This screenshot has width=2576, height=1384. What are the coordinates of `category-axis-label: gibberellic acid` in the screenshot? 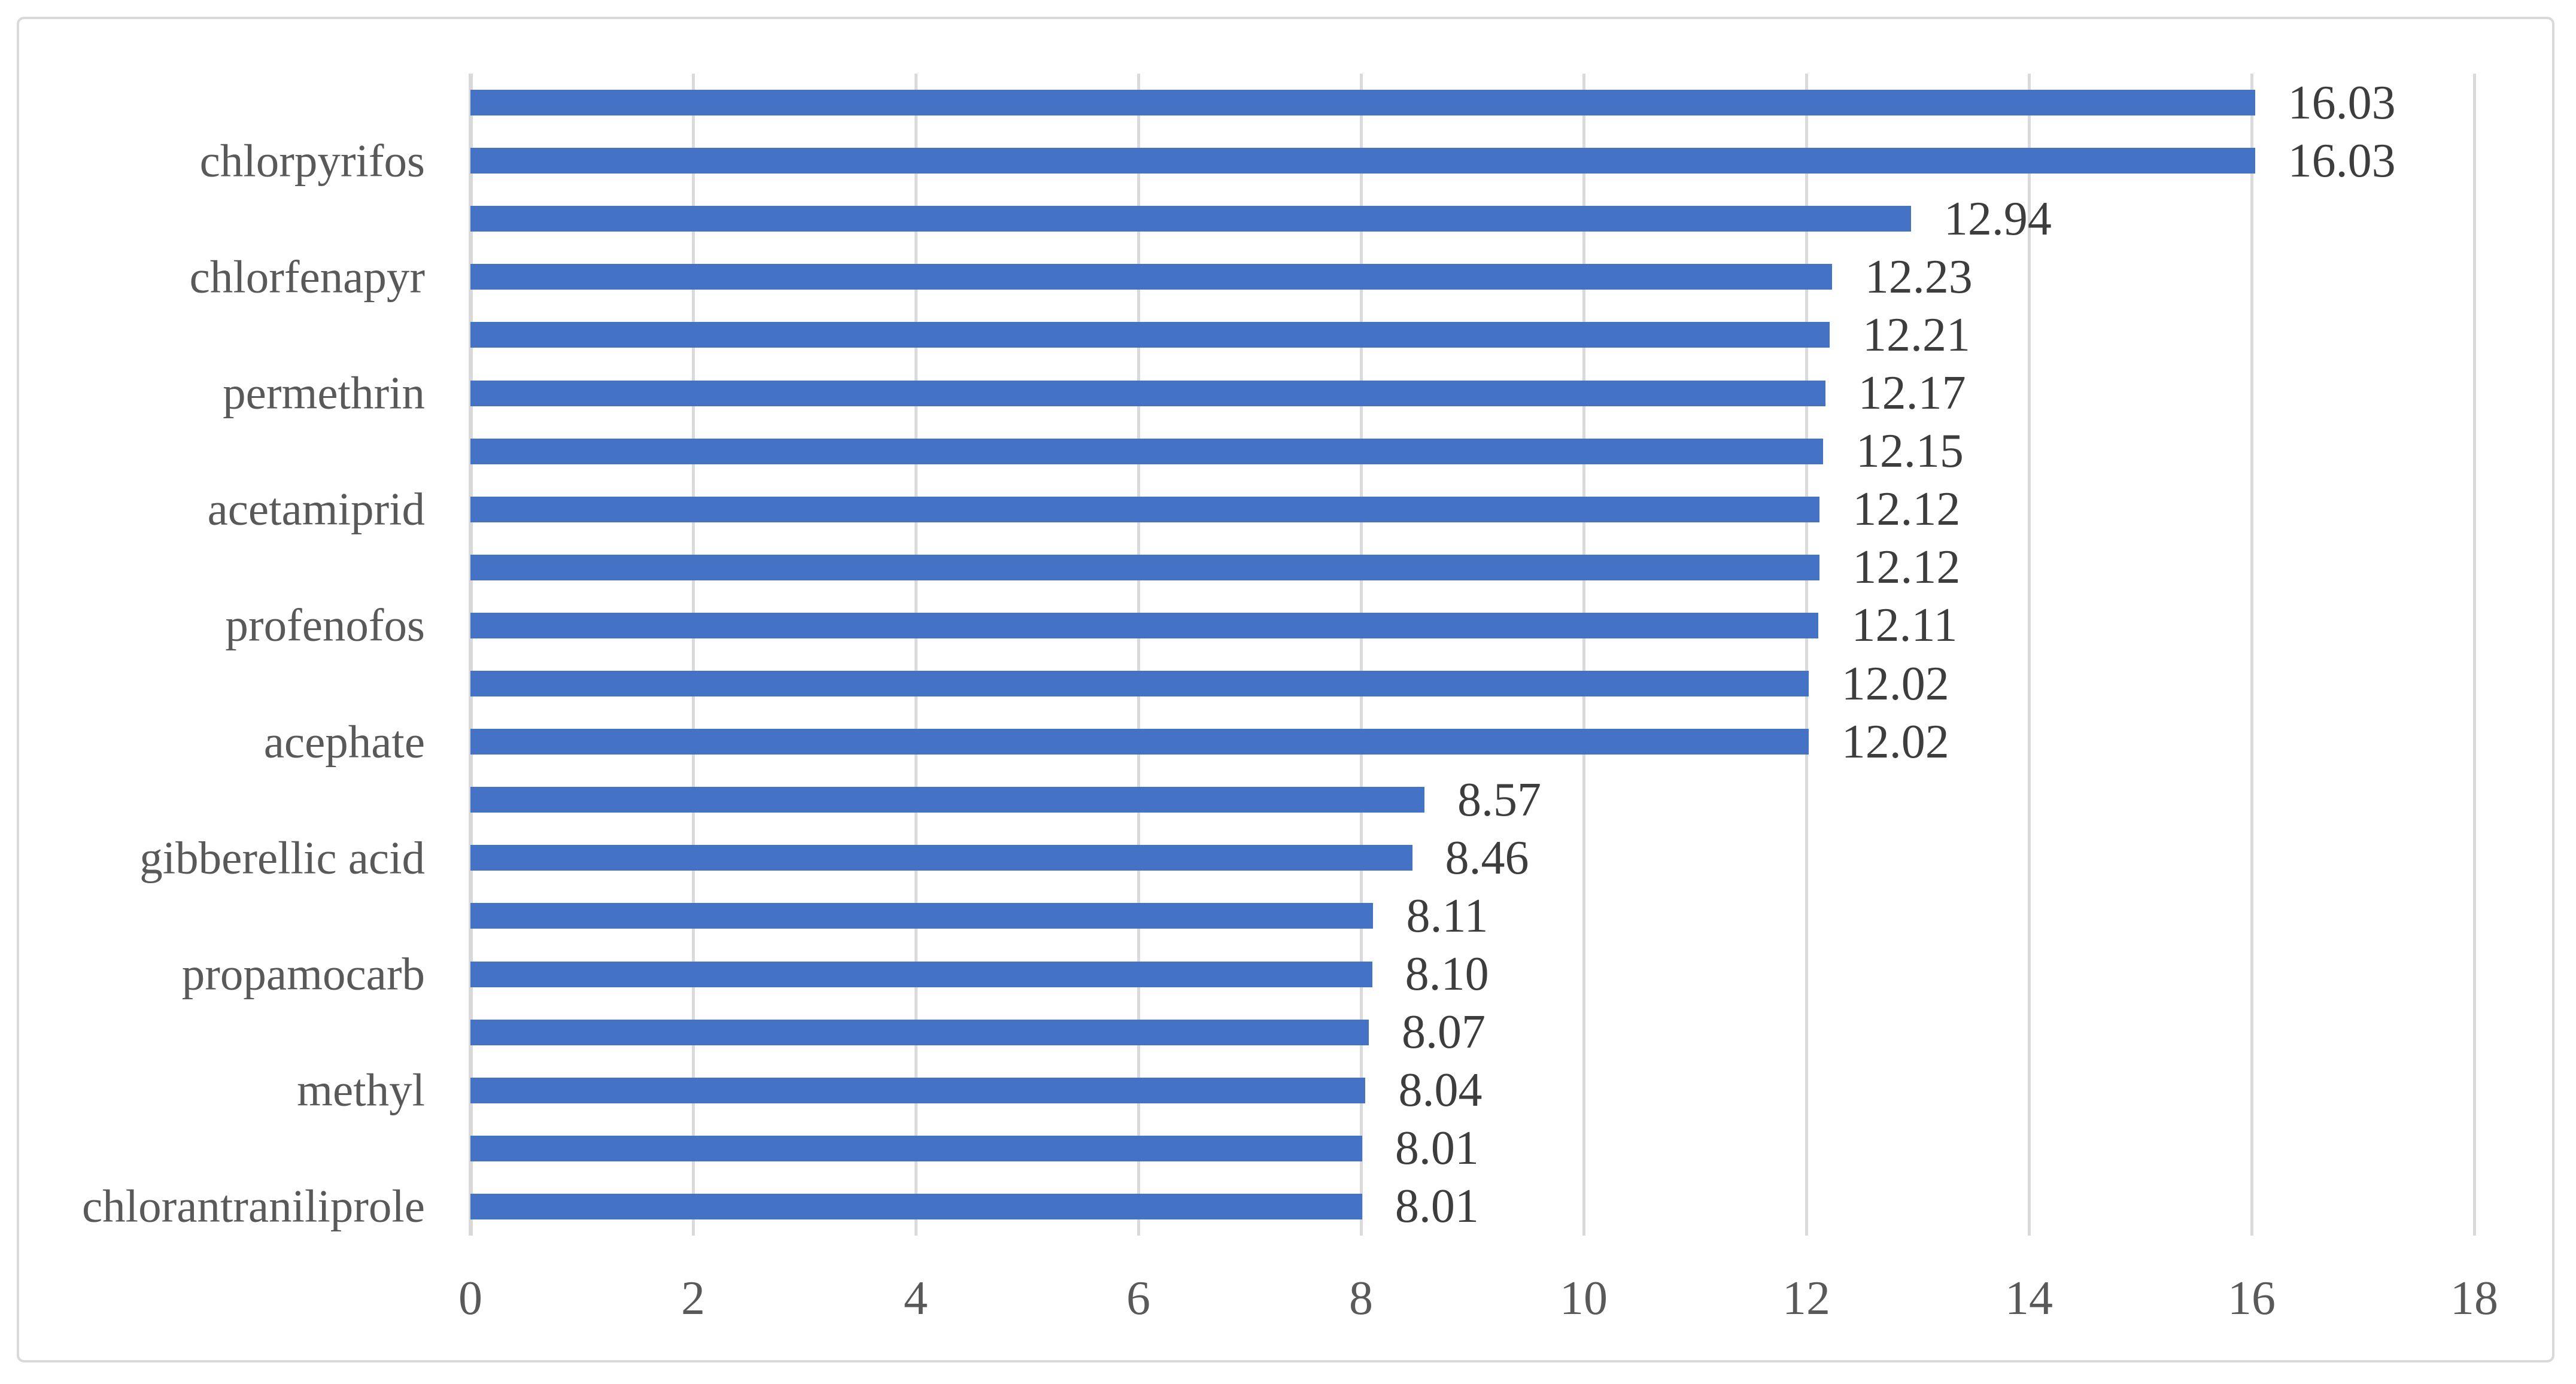 It's located at (282, 858).